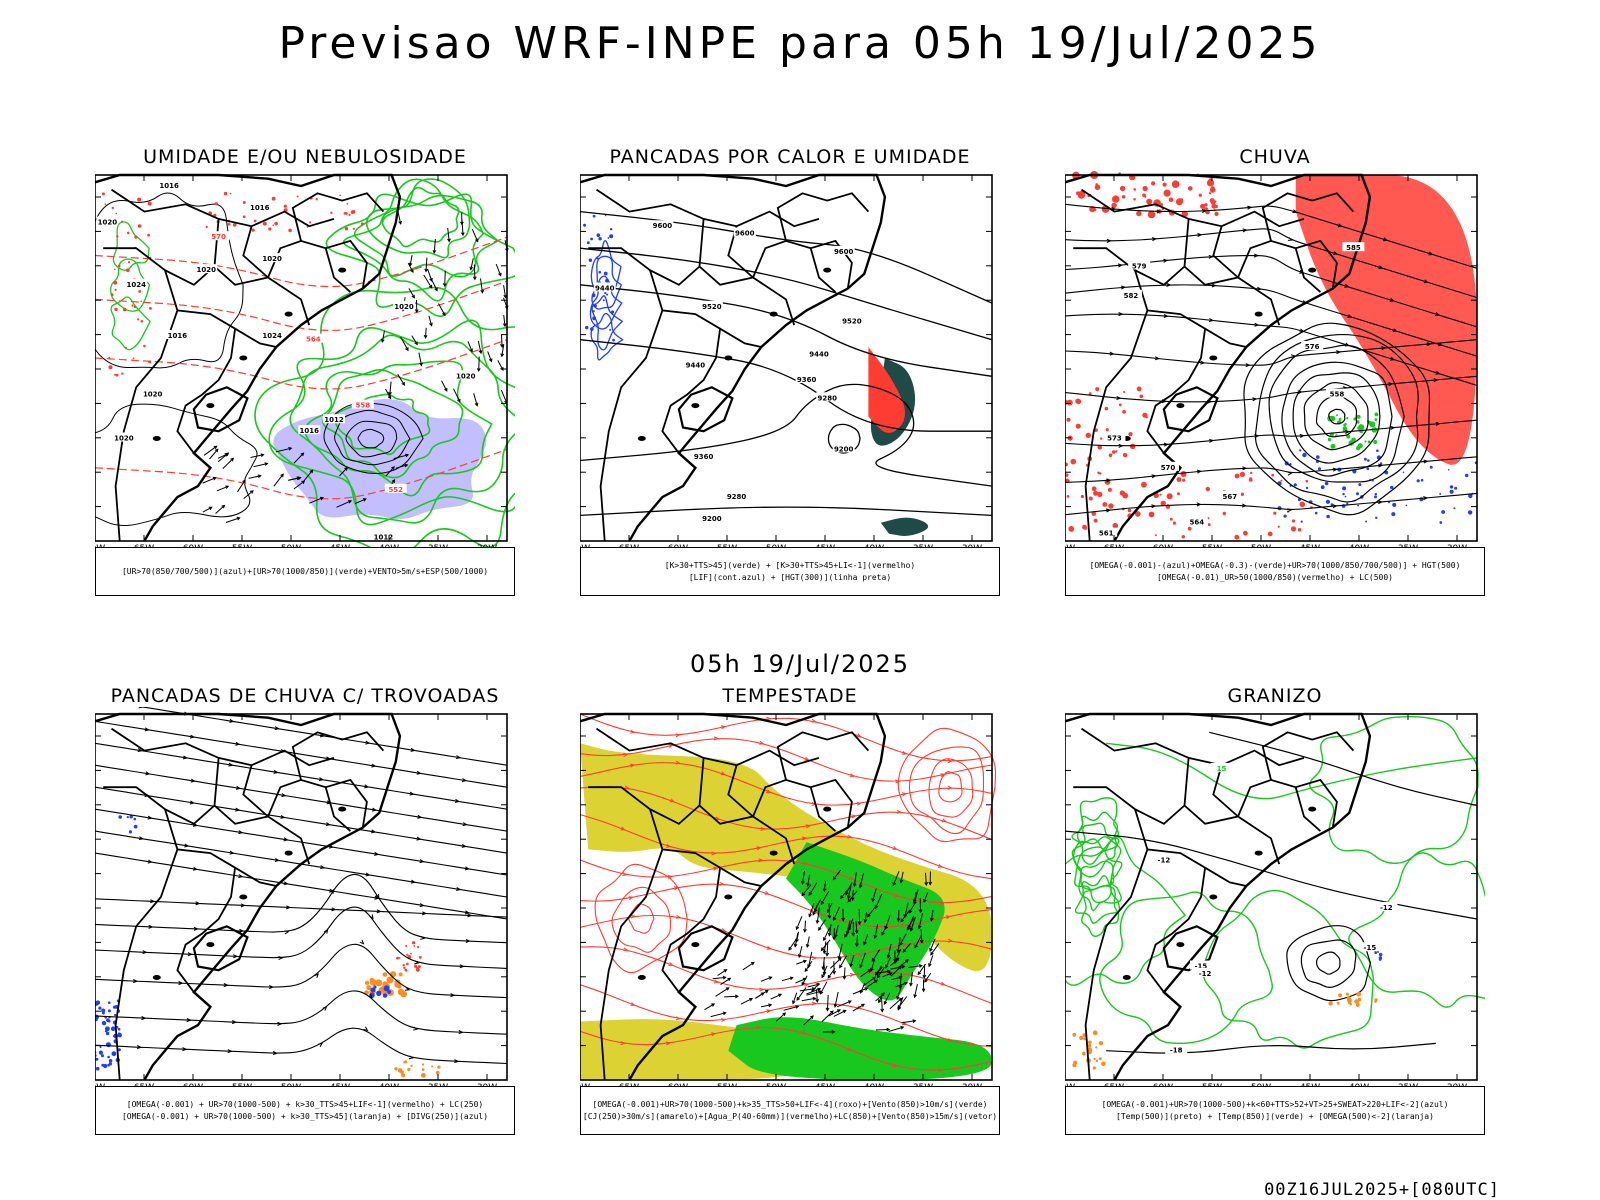 The width and height of the screenshot is (1600, 1200). What do you see at coordinates (1288, 969) in the screenshot?
I see `temp850-contour` at bounding box center [1288, 969].